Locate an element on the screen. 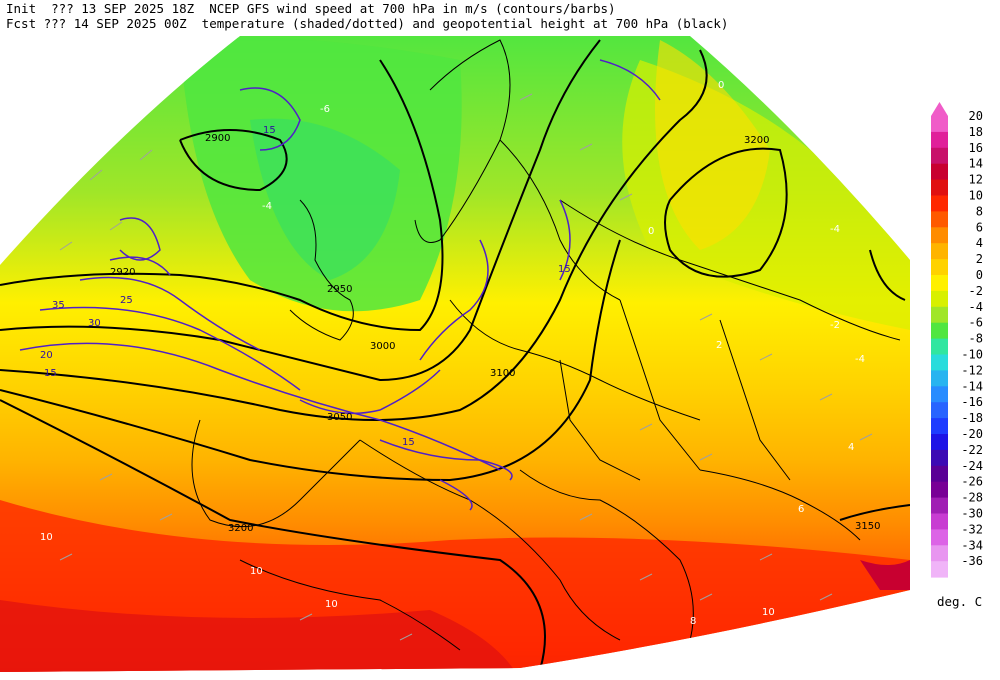 This screenshot has height=680, width=1000. colorbar-tick-label: -26 is located at coordinates (972, 482).